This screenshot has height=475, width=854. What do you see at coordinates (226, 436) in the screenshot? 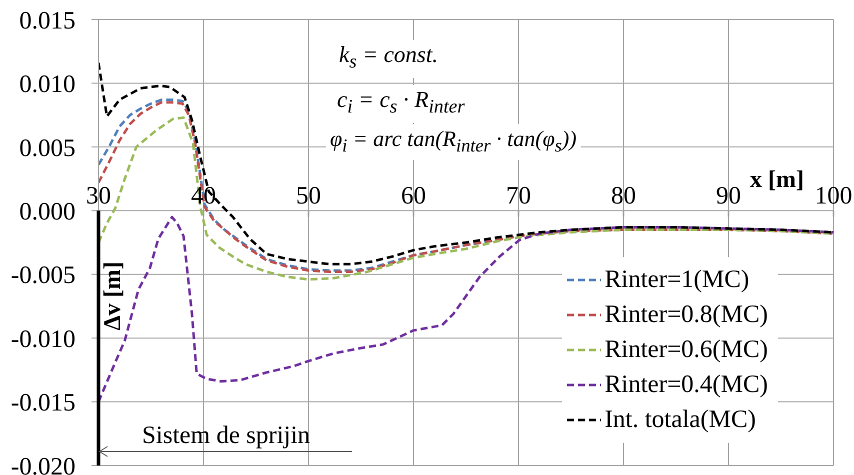
I see `annotation: Sistem de sprijin` at bounding box center [226, 436].